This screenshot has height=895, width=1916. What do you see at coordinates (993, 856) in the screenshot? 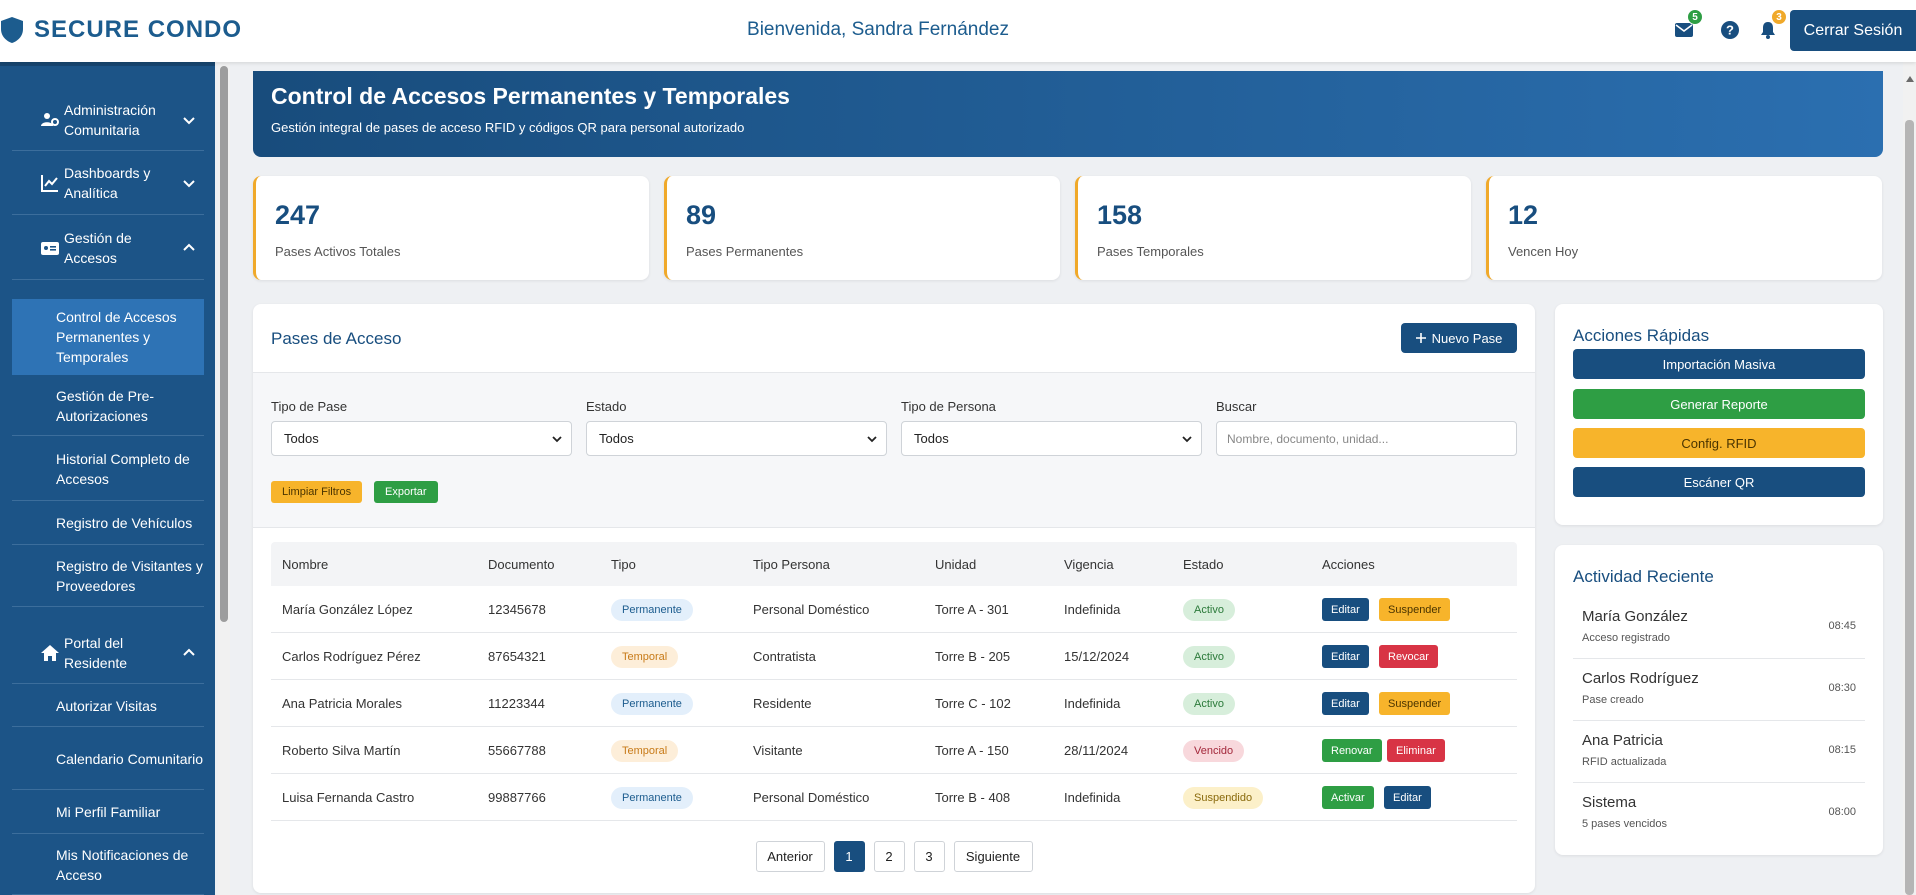
I see `next-page-button: Siguiente` at bounding box center [993, 856].